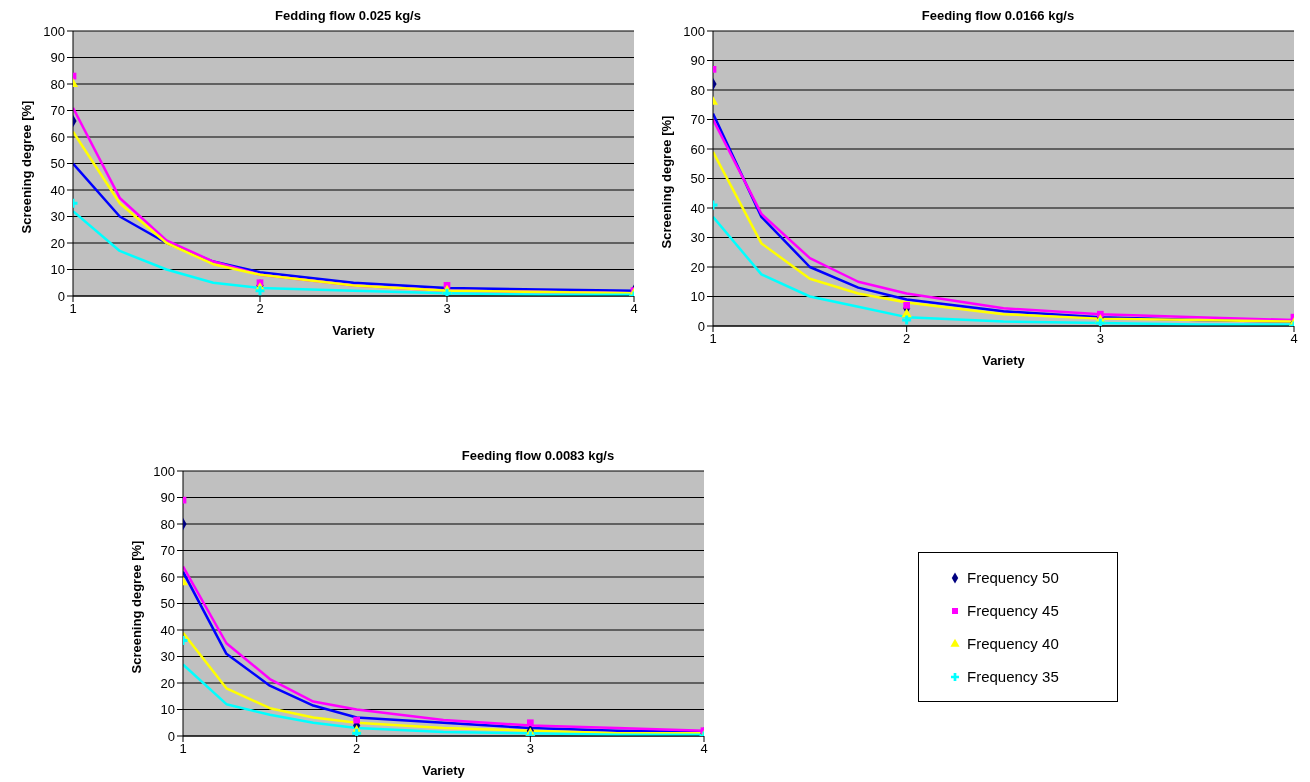 This screenshot has height=782, width=1310. Describe the element at coordinates (348, 15) in the screenshot. I see `chart-title: Fedding flow 0.025 kg/s` at that location.